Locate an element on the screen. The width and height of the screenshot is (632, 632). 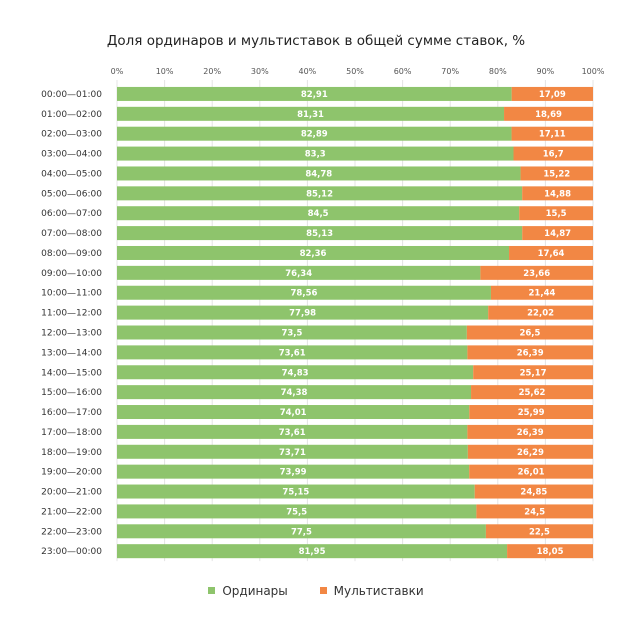
data-label-singles: 75,15 is located at coordinates (295, 493).